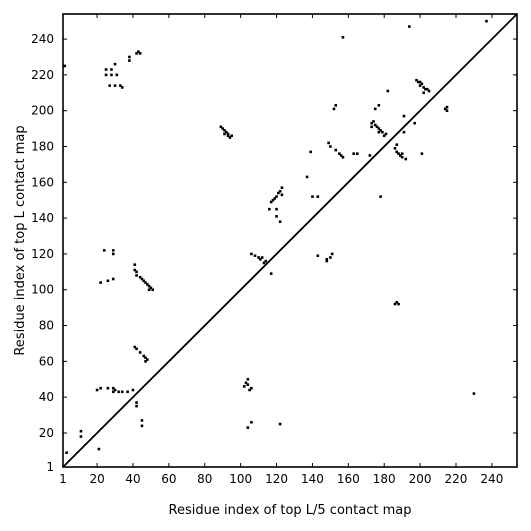 This screenshot has width=531, height=531. I want to click on y-axis-title: Residue index of top L contact map, so click(20, 240).